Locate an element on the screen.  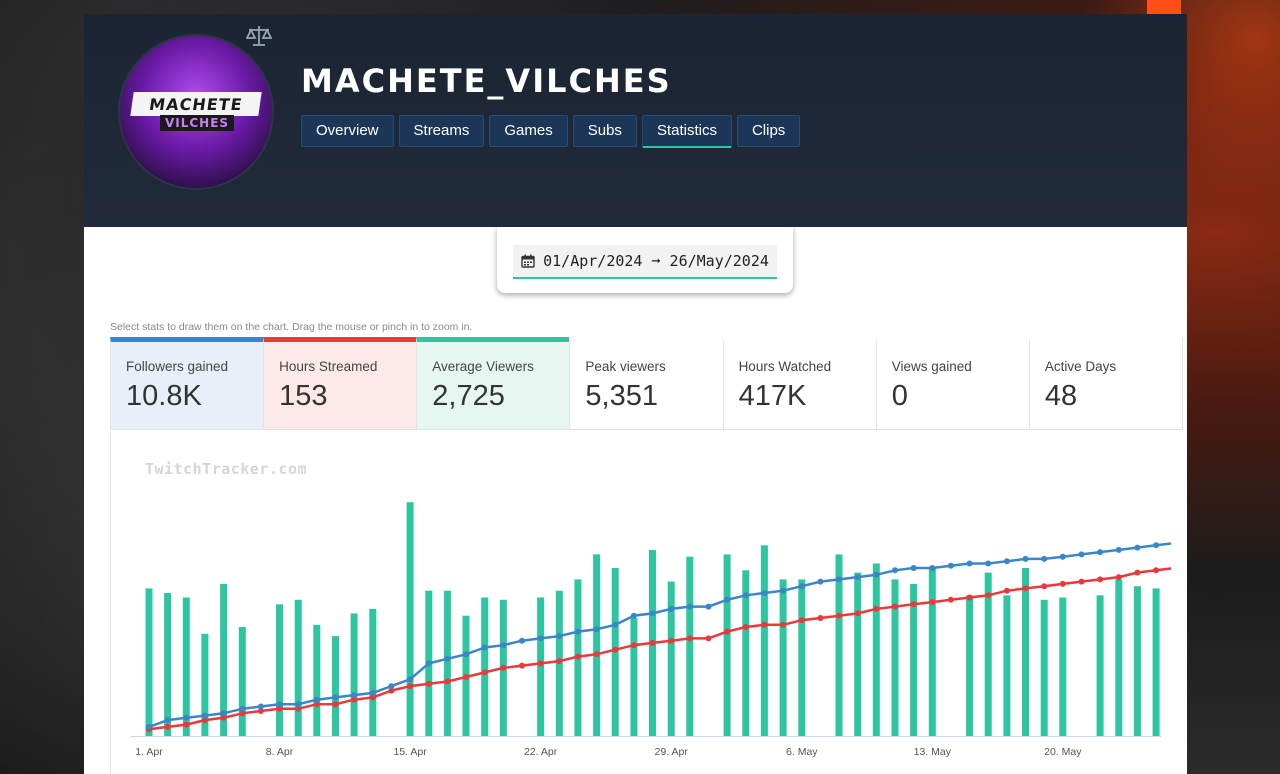
stat-active-days: Active Days 48 is located at coordinates (1105, 383).